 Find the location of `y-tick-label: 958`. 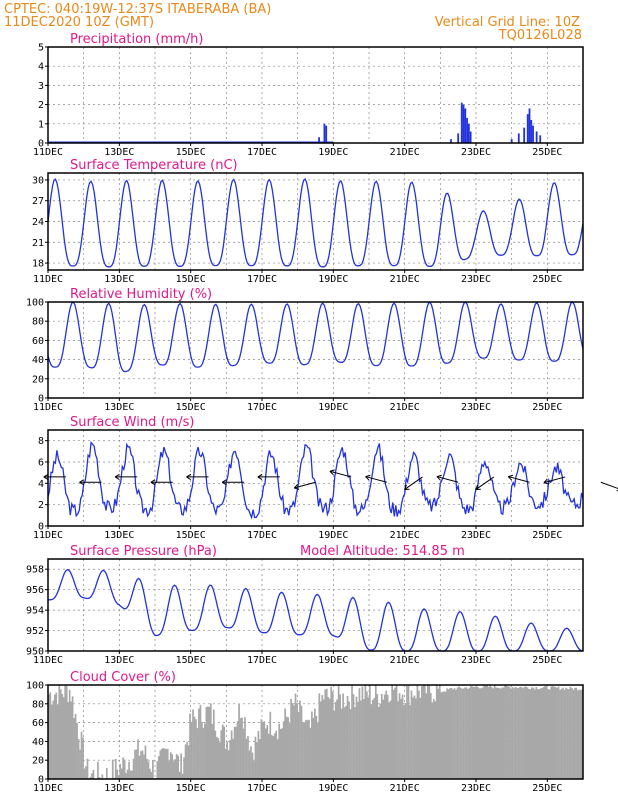

y-tick-label: 958 is located at coordinates (35, 570).